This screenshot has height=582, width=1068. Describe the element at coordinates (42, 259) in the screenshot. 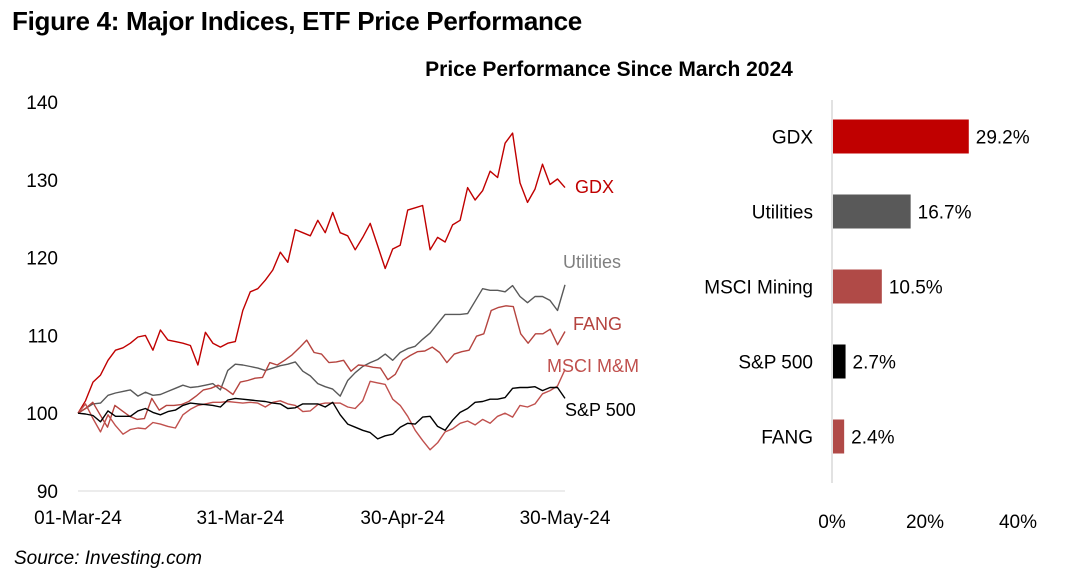

I see `y-tick-label-120: 120` at that location.